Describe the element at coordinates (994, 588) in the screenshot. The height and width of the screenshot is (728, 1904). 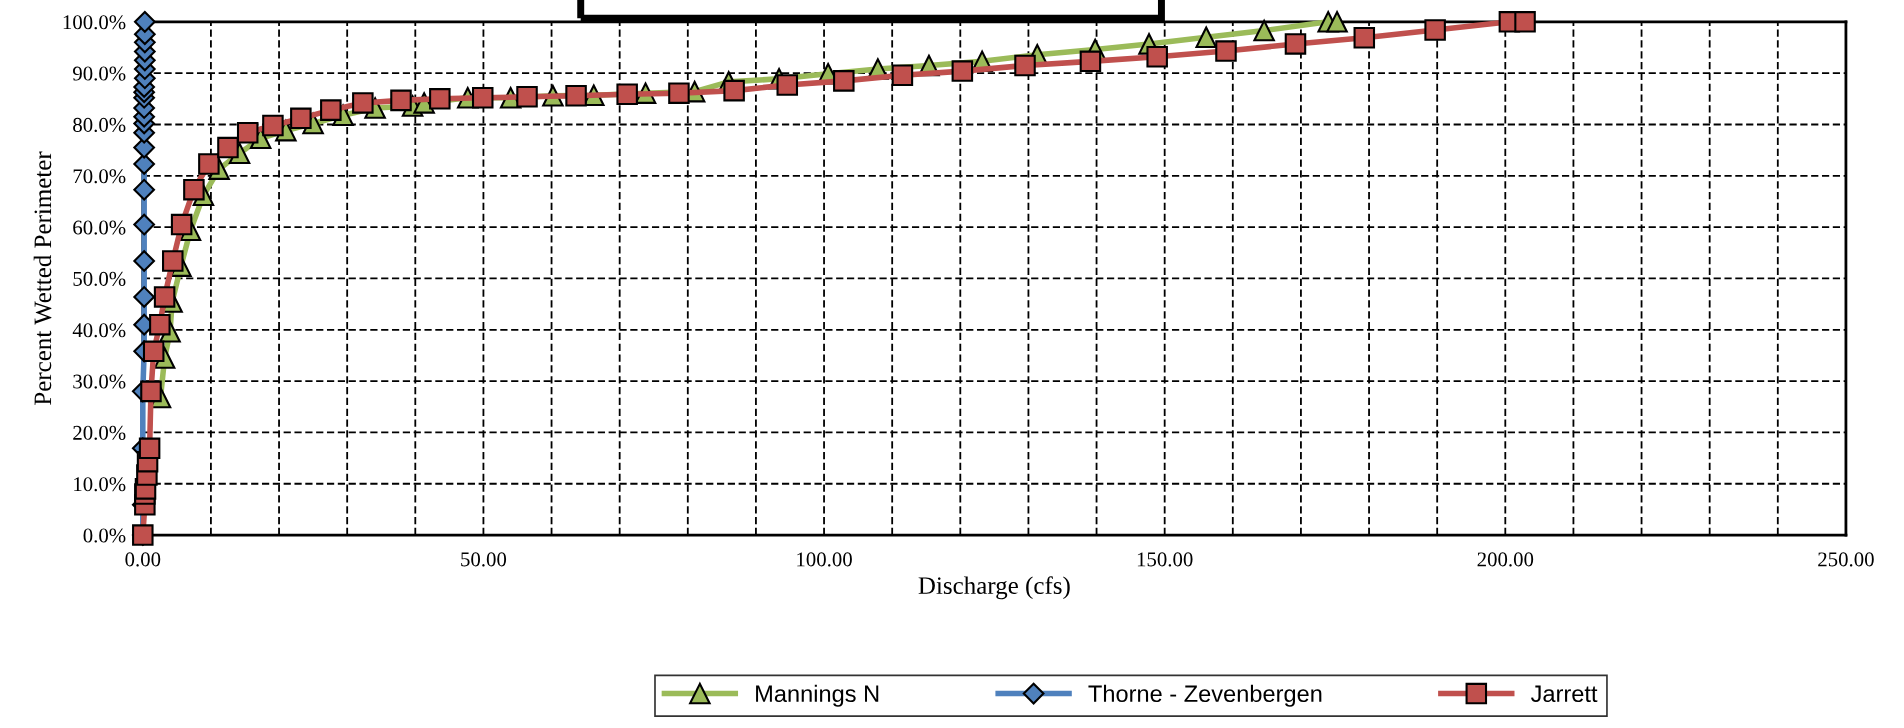
I see `x-axis-title: Discharge (cfs)` at that location.